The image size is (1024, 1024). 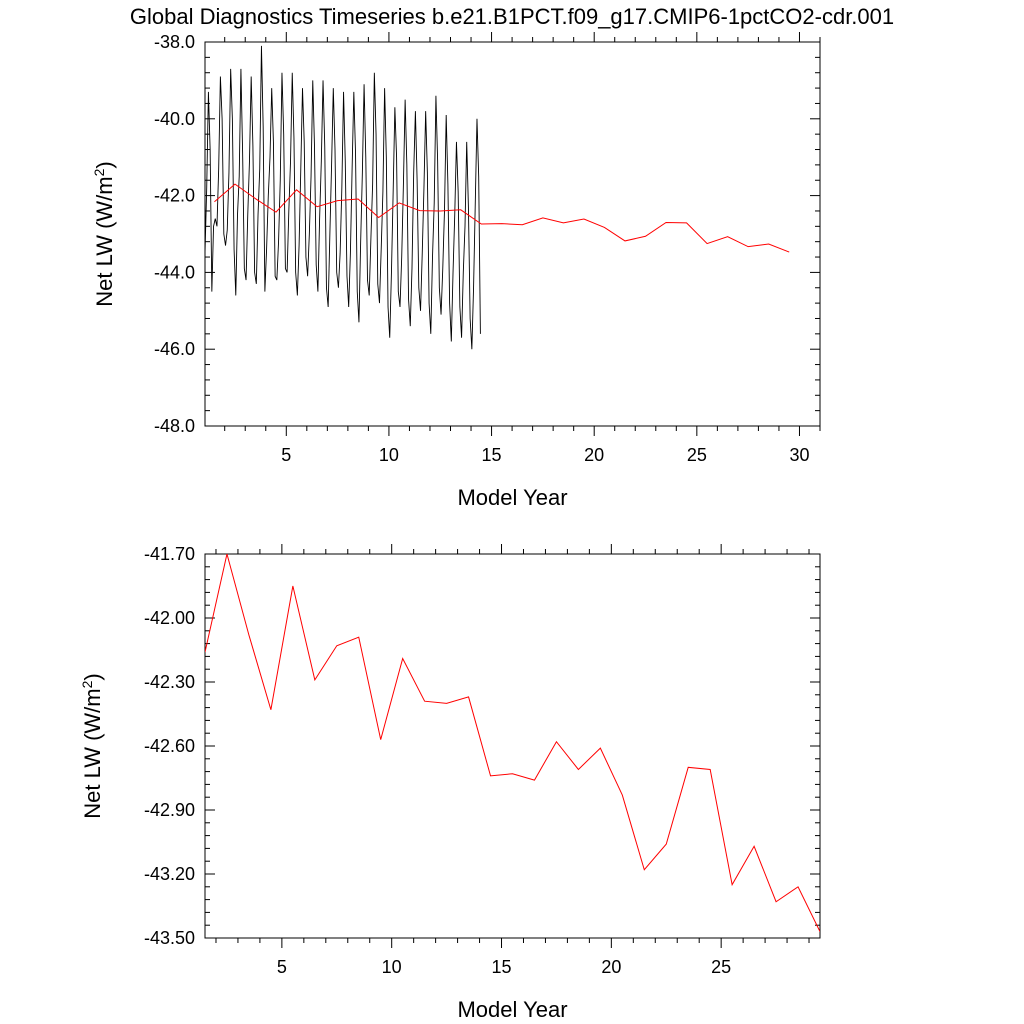 I want to click on y-tick-label: -42.0, so click(x=174, y=196).